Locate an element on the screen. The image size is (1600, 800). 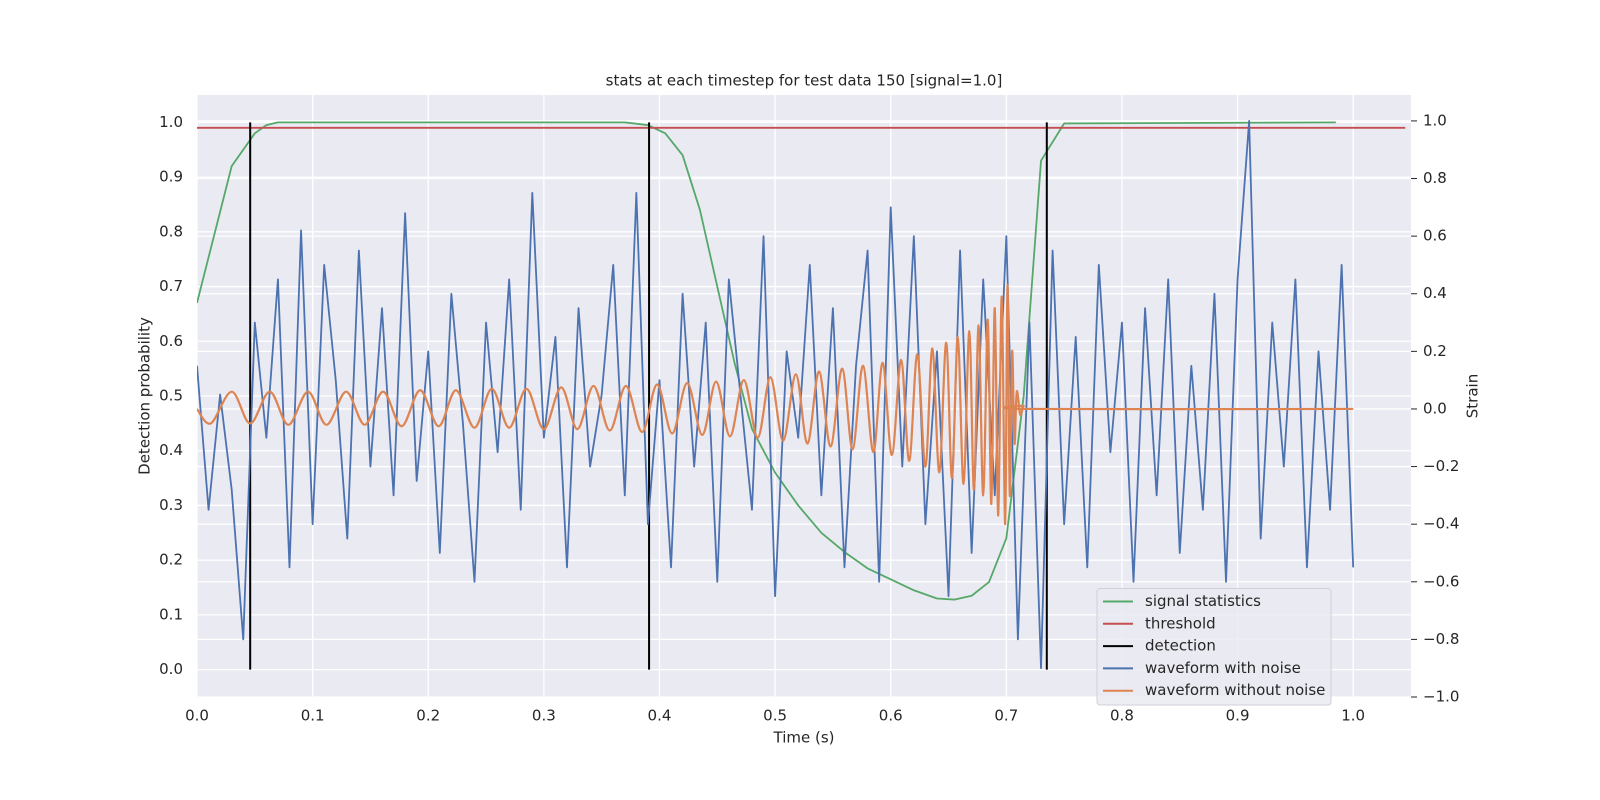
legend-label: signal statistics is located at coordinates (1203, 601).